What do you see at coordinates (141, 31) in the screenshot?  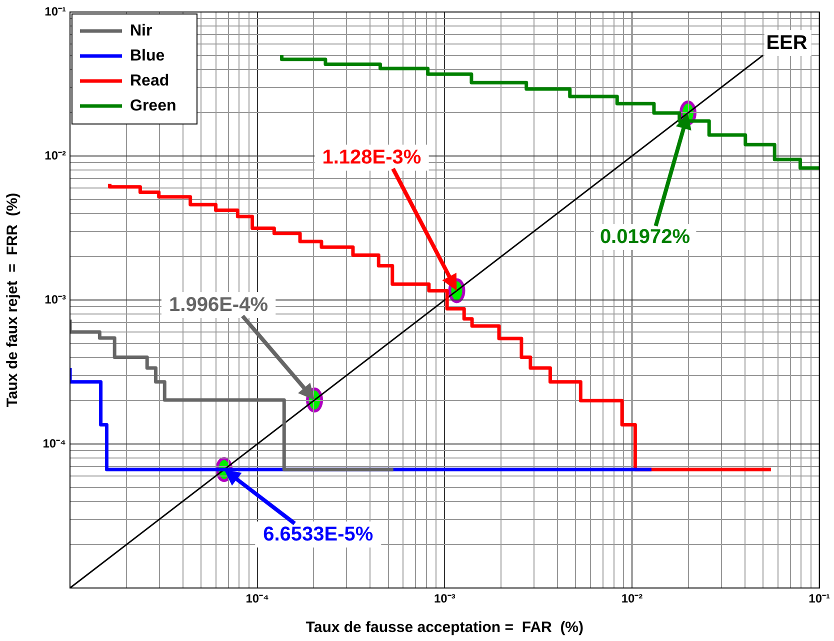 I see `legend-label: Nir` at bounding box center [141, 31].